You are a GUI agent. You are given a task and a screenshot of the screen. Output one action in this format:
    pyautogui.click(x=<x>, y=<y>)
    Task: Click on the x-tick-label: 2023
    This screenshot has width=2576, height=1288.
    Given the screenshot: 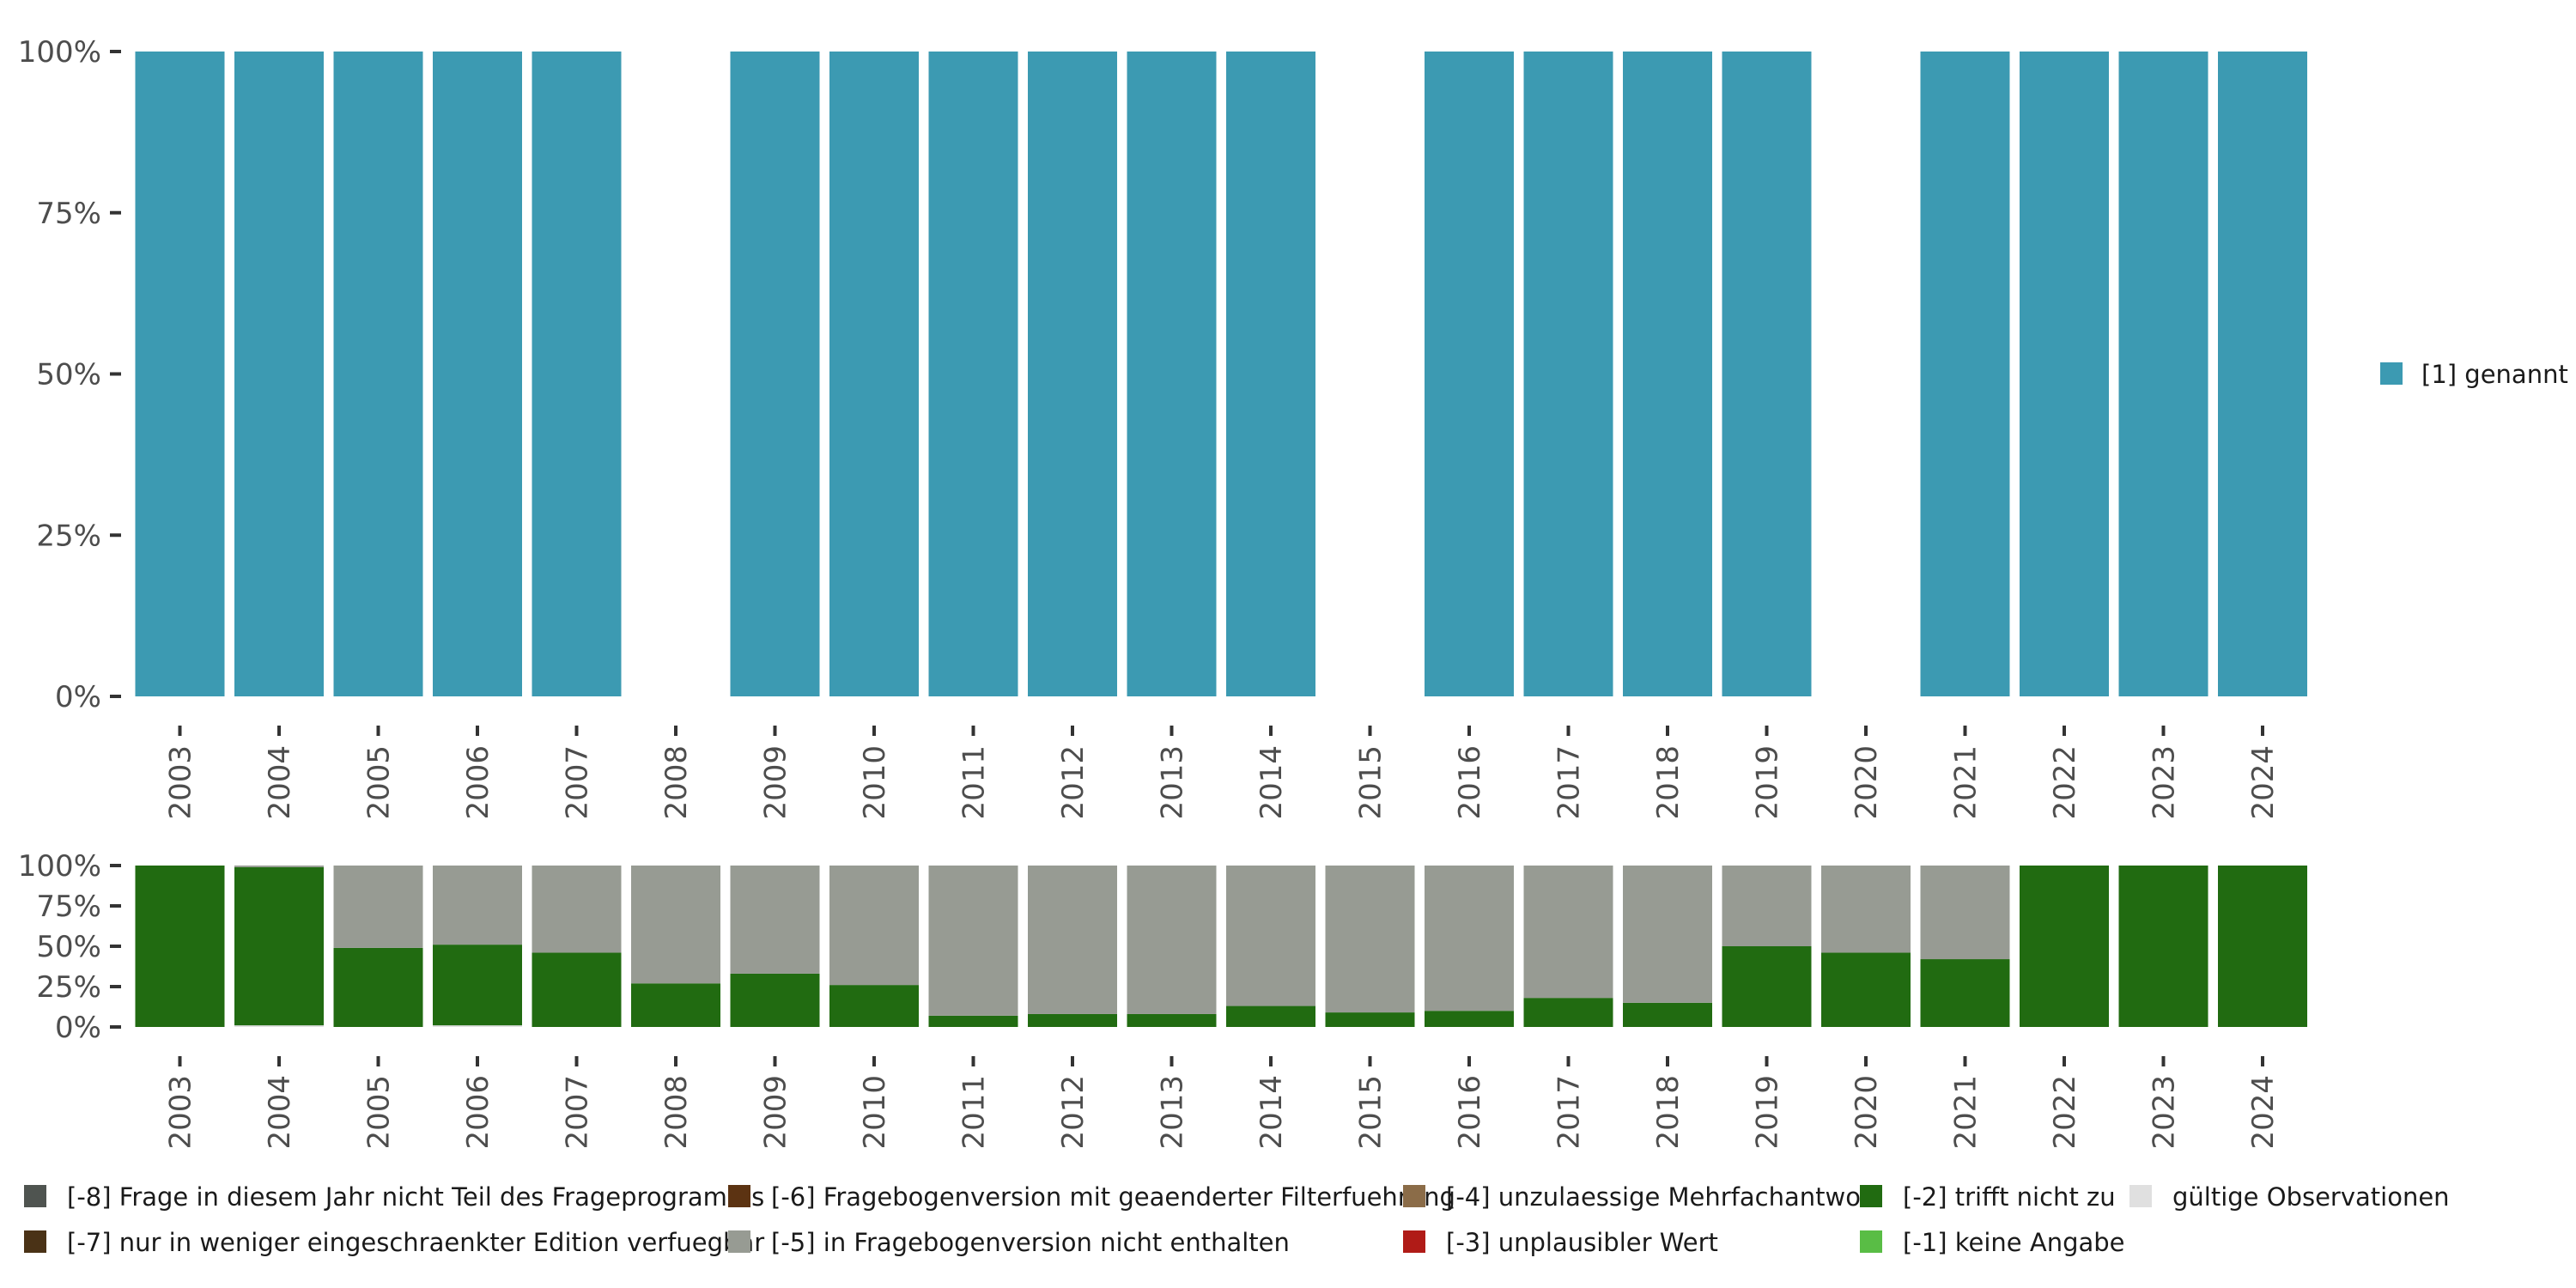 What is the action you would take?
    pyautogui.click(x=2165, y=1112)
    